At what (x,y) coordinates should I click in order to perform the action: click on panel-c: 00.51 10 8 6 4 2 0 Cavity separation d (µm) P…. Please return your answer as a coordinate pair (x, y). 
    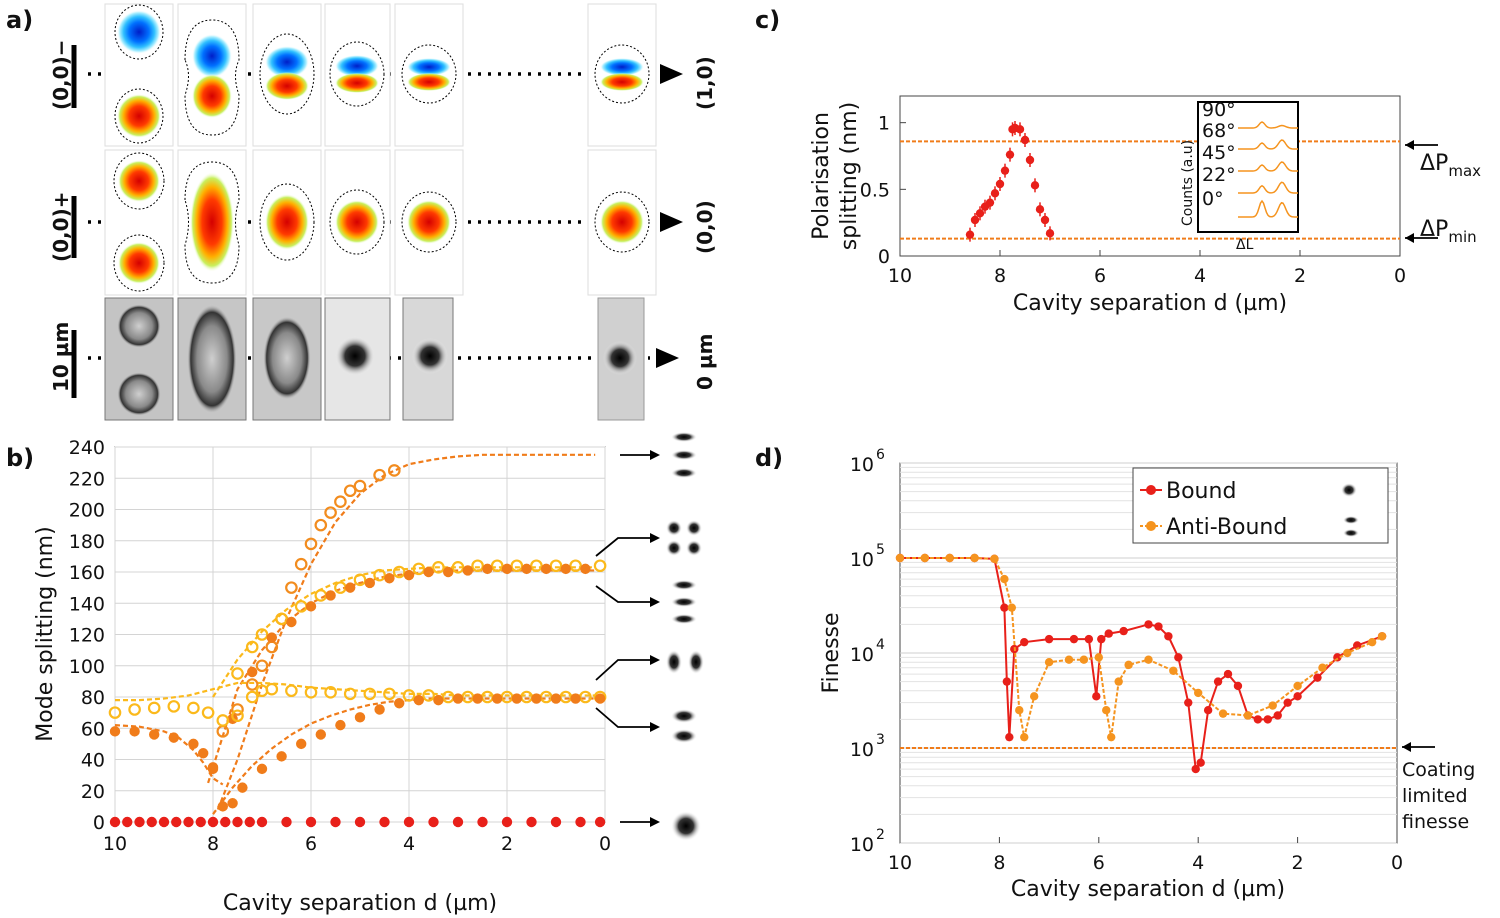
    Looking at the image, I should click on (1145, 205).